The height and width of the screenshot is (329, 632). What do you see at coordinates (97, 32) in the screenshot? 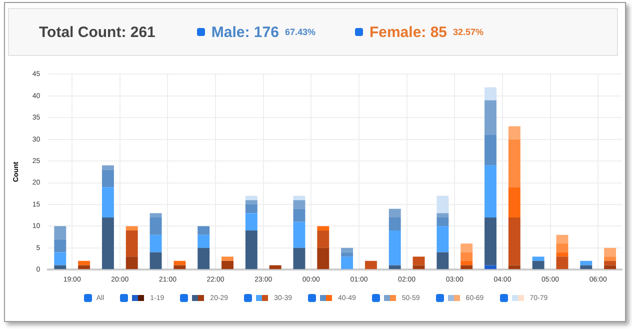
I see `text: Total Count: 261` at bounding box center [97, 32].